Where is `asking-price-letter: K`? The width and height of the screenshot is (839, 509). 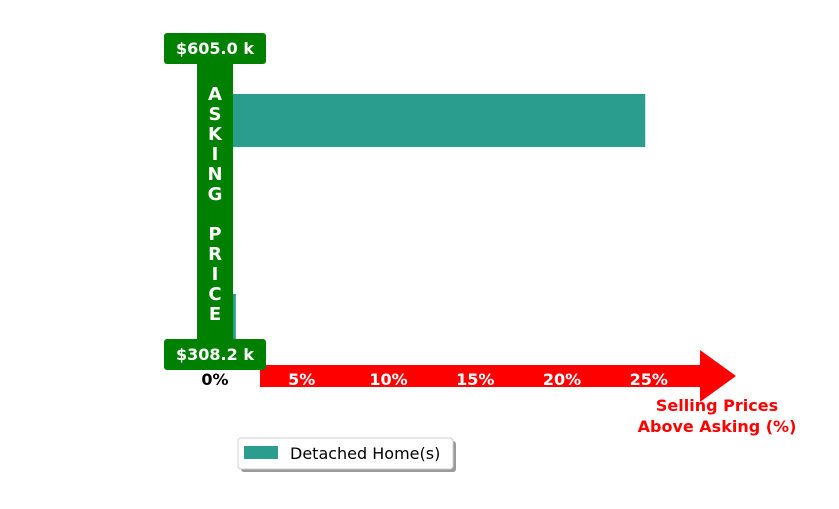 asking-price-letter: K is located at coordinates (215, 134).